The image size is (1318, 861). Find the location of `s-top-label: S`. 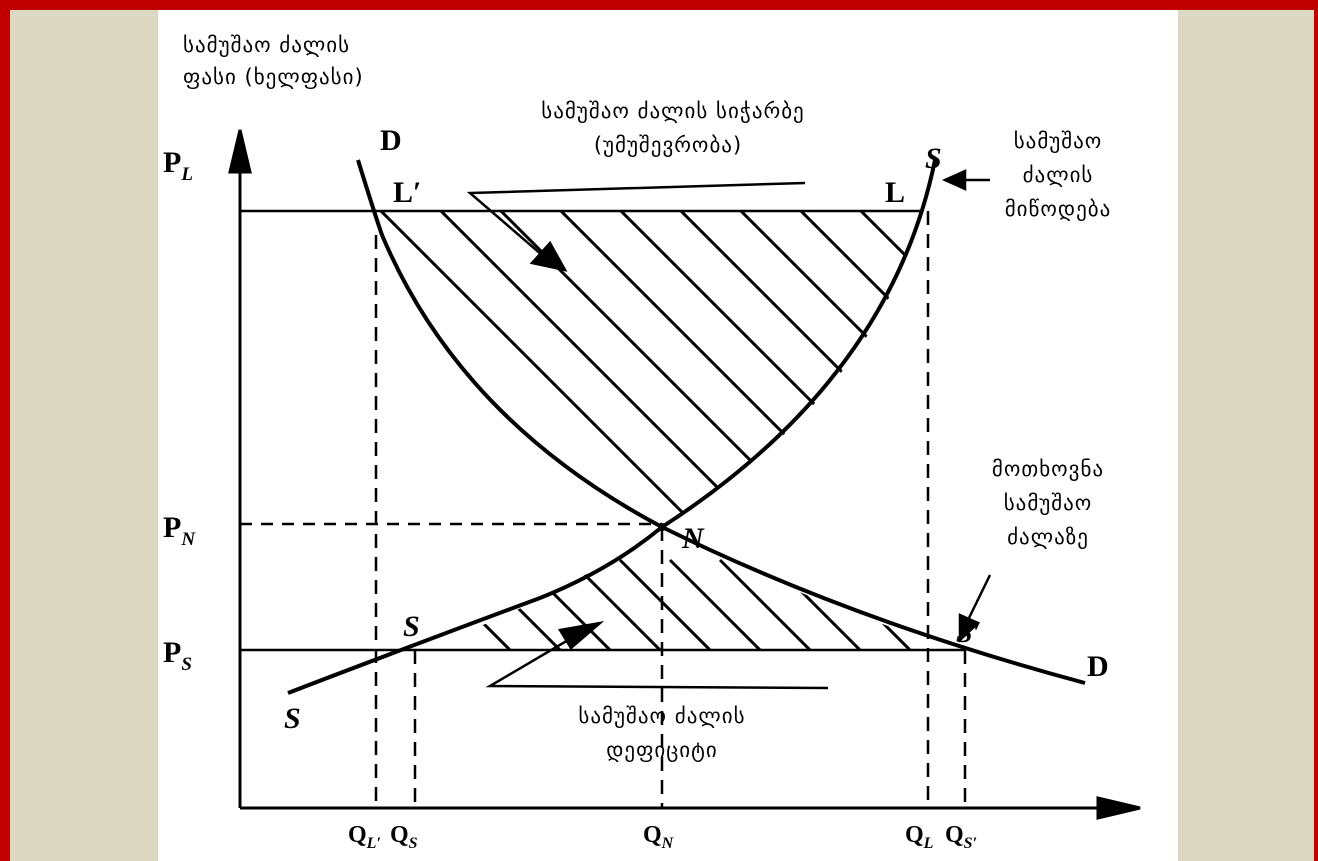

s-top-label: S is located at coordinates (933, 158).